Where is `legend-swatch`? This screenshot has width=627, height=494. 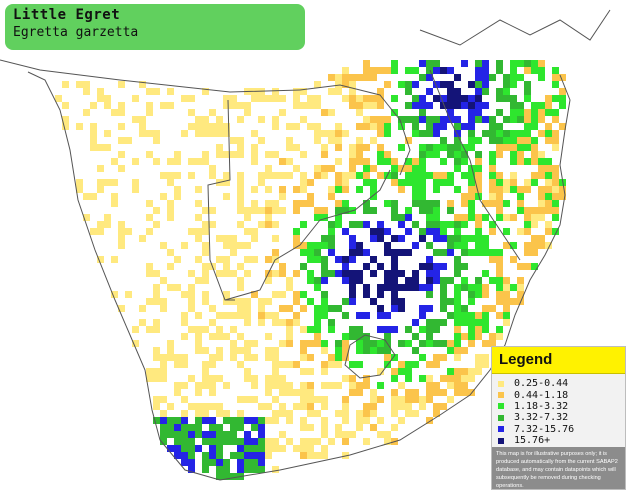
legend-swatch is located at coordinates (501, 417).